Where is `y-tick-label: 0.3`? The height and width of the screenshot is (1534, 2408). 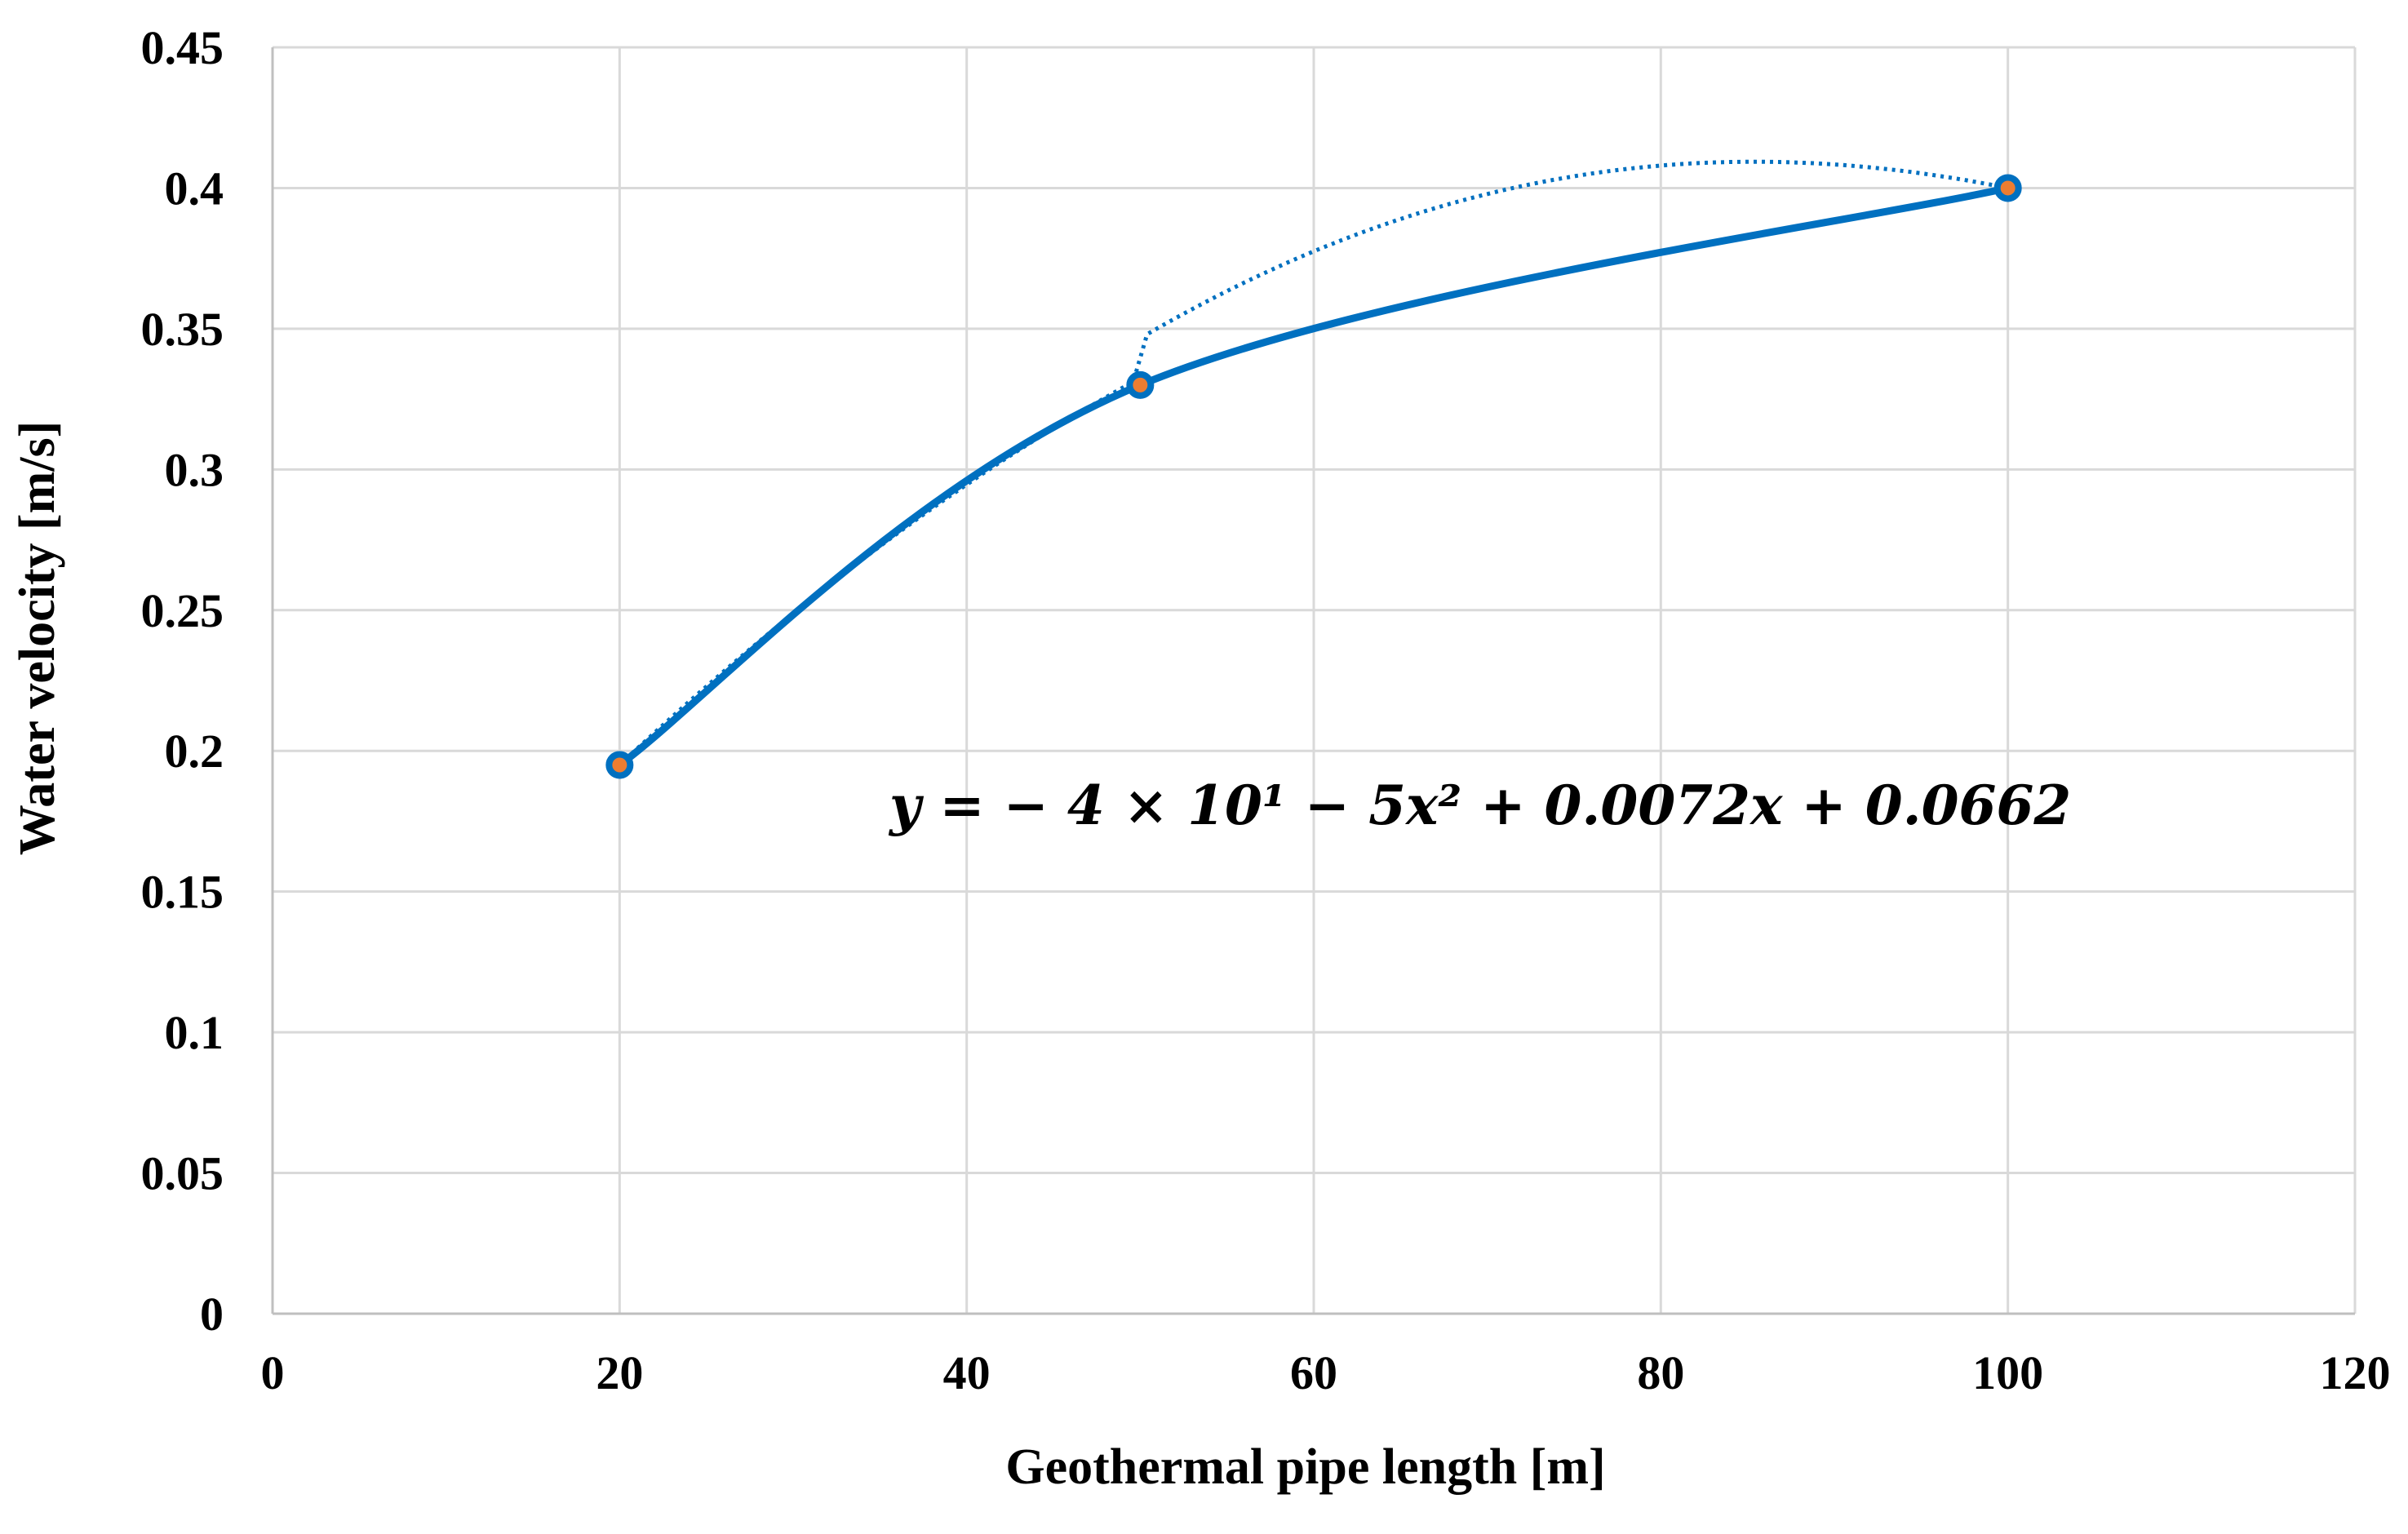 y-tick-label: 0.3 is located at coordinates (195, 470).